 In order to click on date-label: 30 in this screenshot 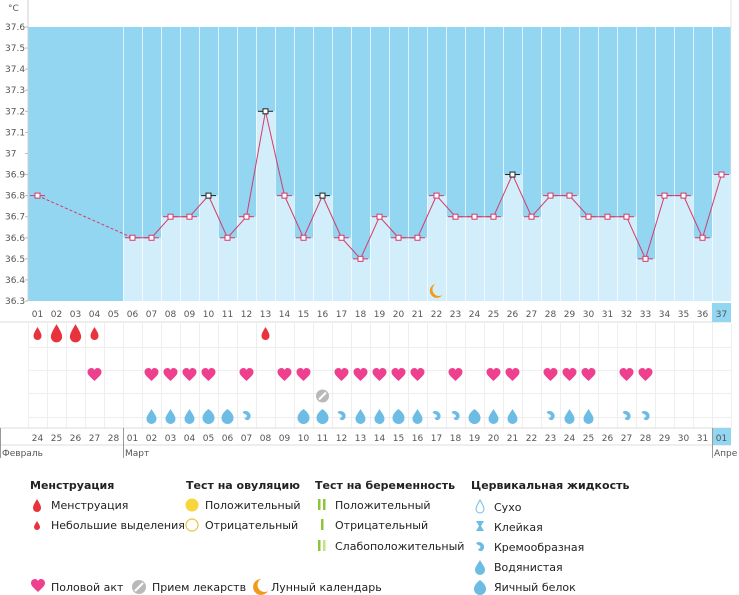, I will do `click(684, 439)`.